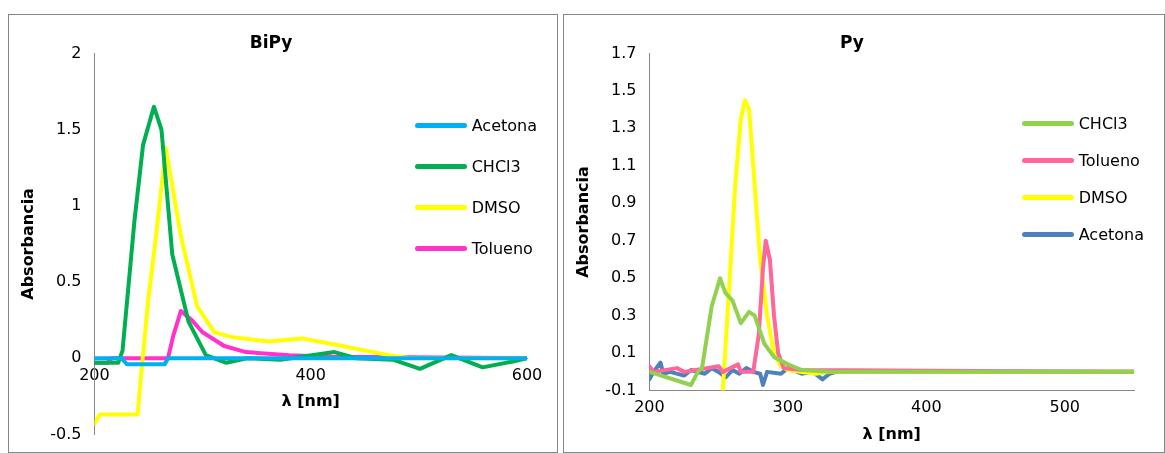 This screenshot has width=1165, height=453. Describe the element at coordinates (76, 357) in the screenshot. I see `y-tick-label: 0` at that location.